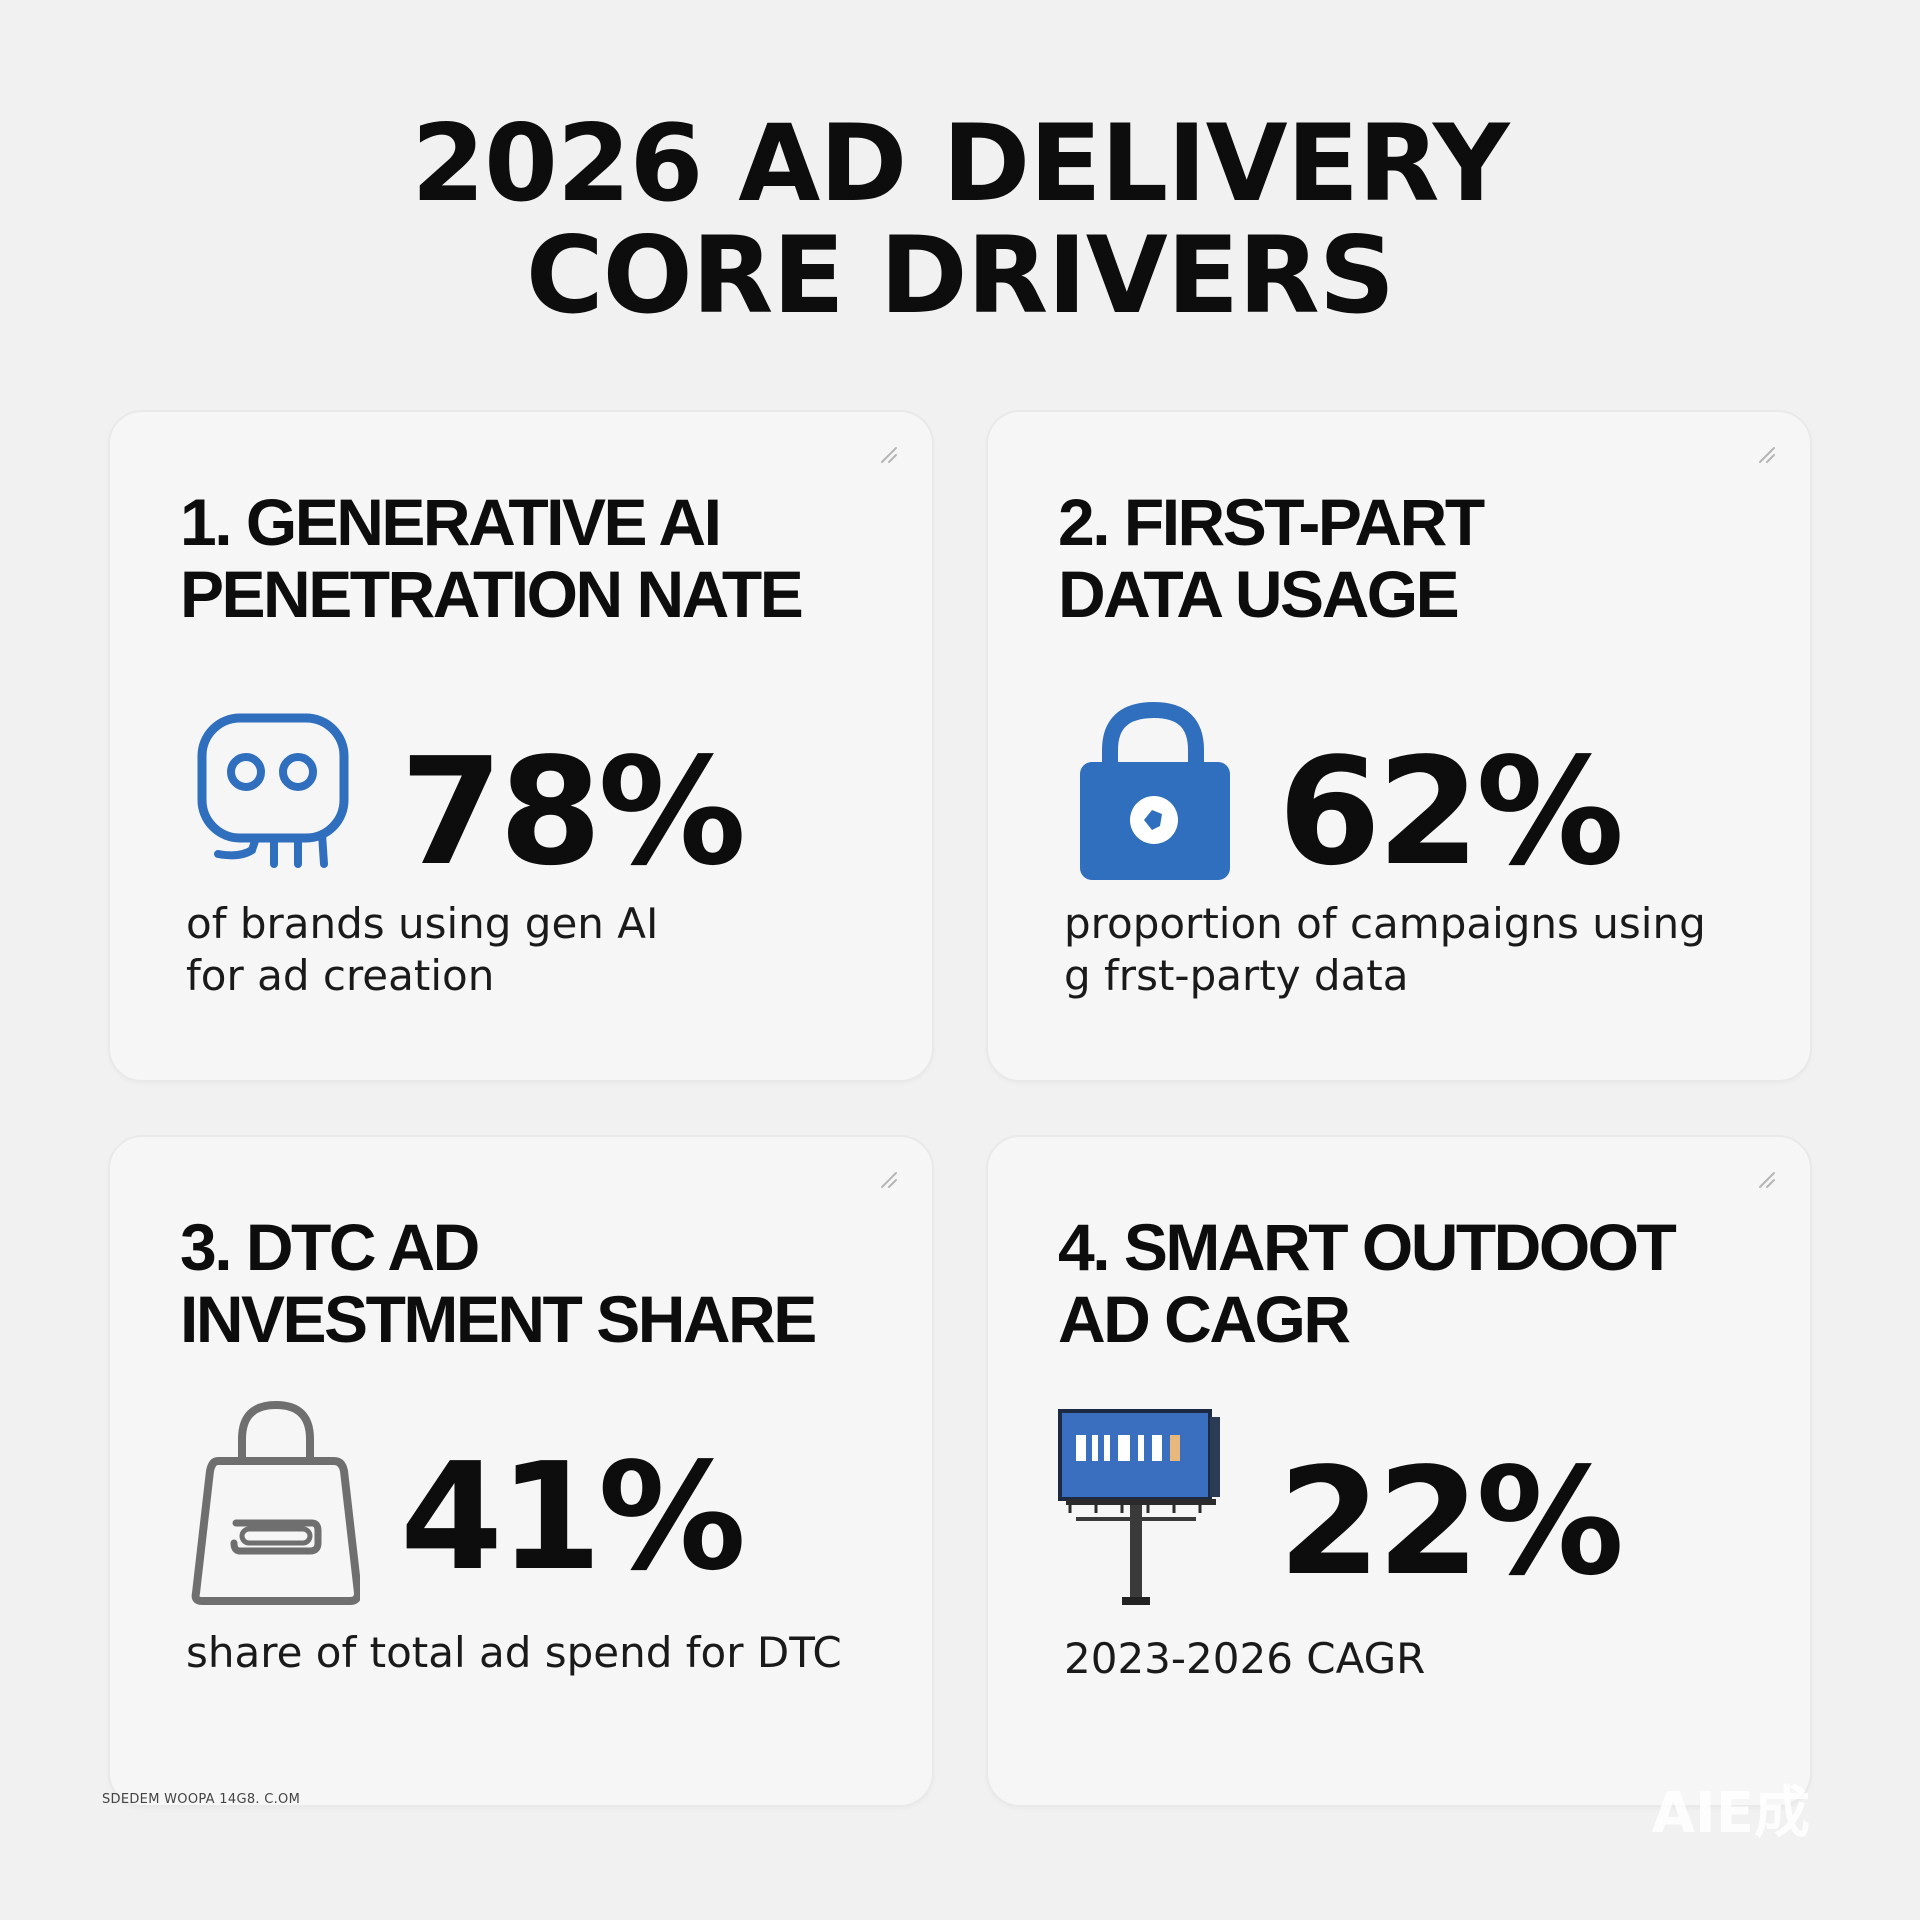 The width and height of the screenshot is (1920, 1920). I want to click on card-title-line-1: 2. FIRST-PART, so click(1271, 522).